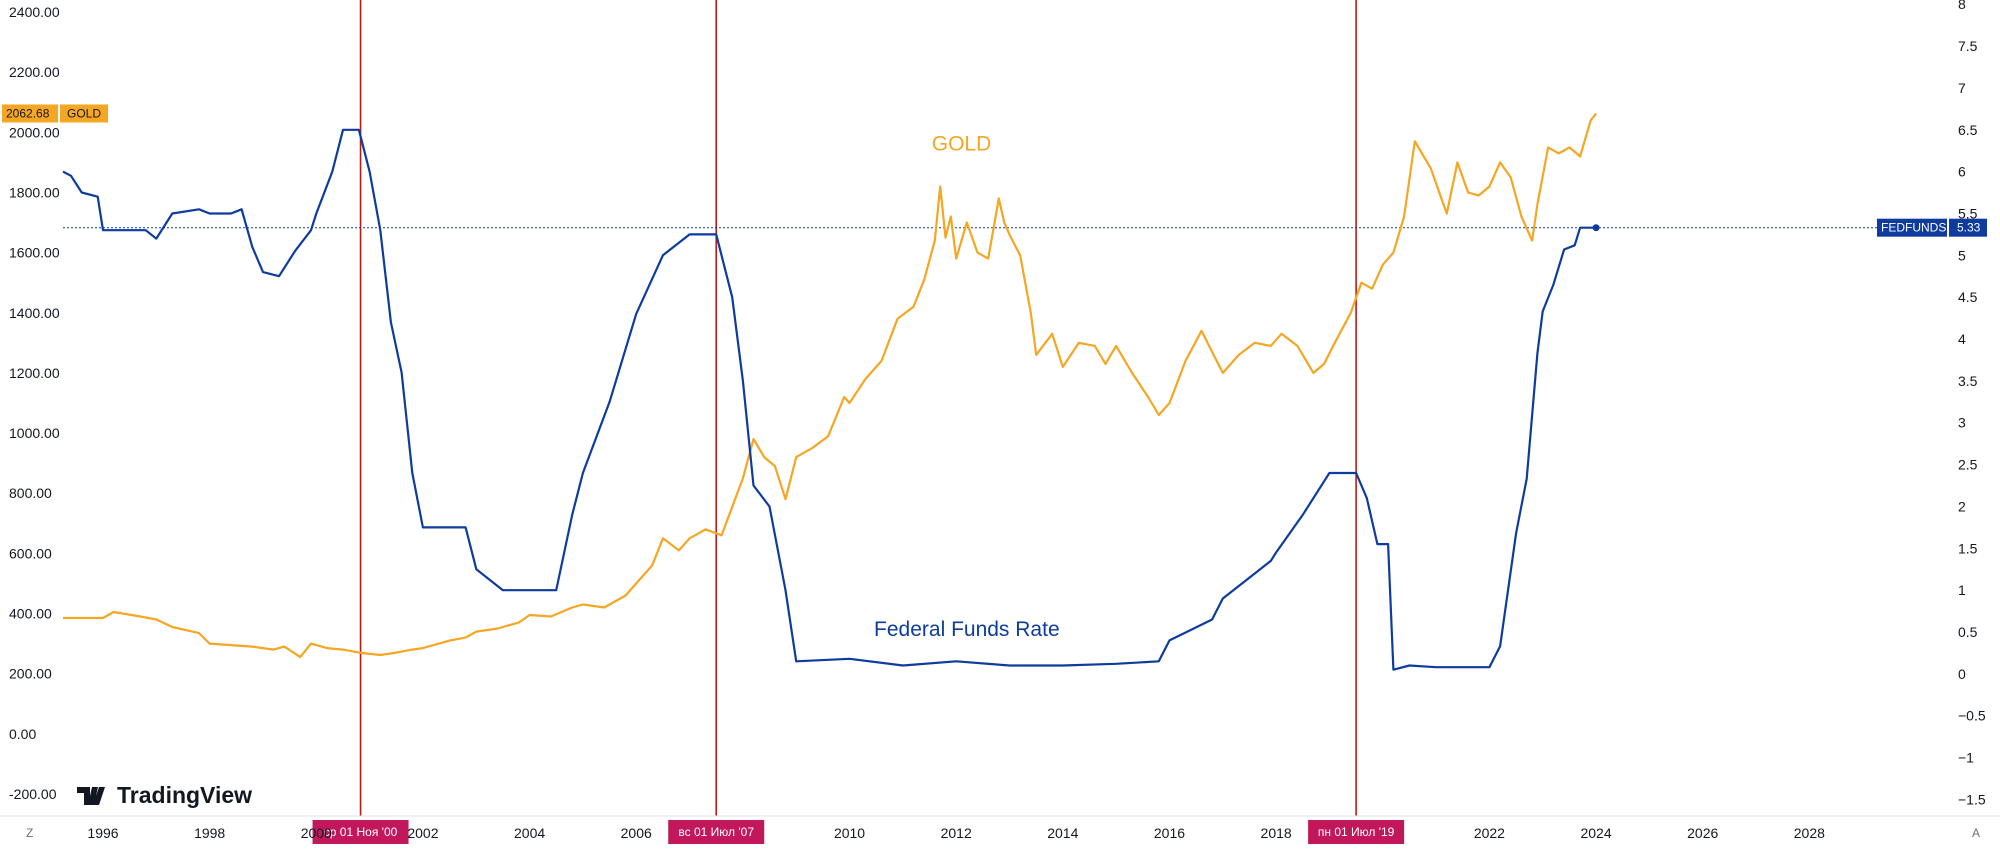 The height and width of the screenshot is (849, 2000). I want to click on tradingview-logo: TradingView, so click(164, 795).